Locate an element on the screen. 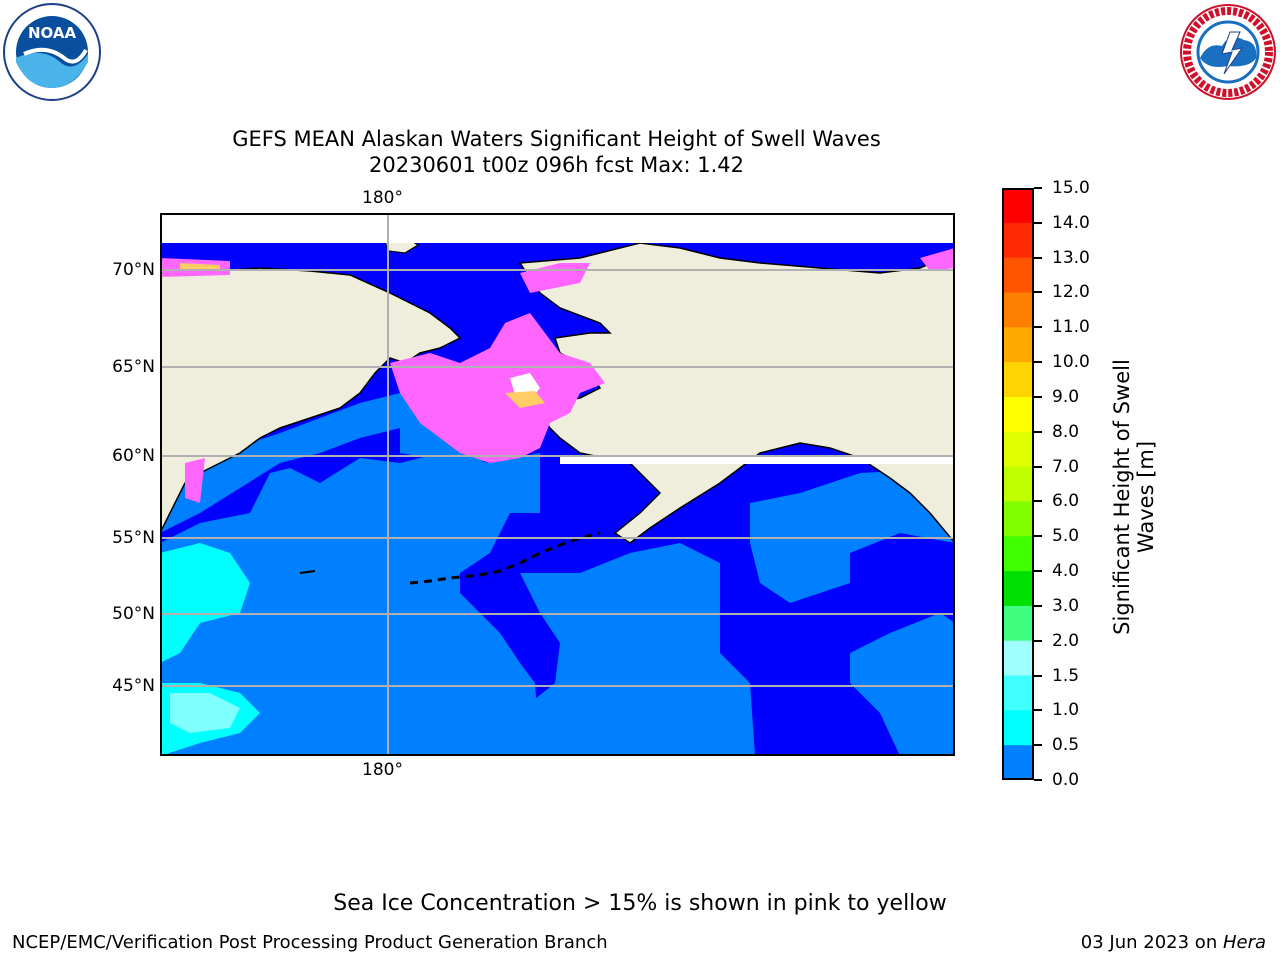  noaa-logo: NOAA is located at coordinates (52, 52).